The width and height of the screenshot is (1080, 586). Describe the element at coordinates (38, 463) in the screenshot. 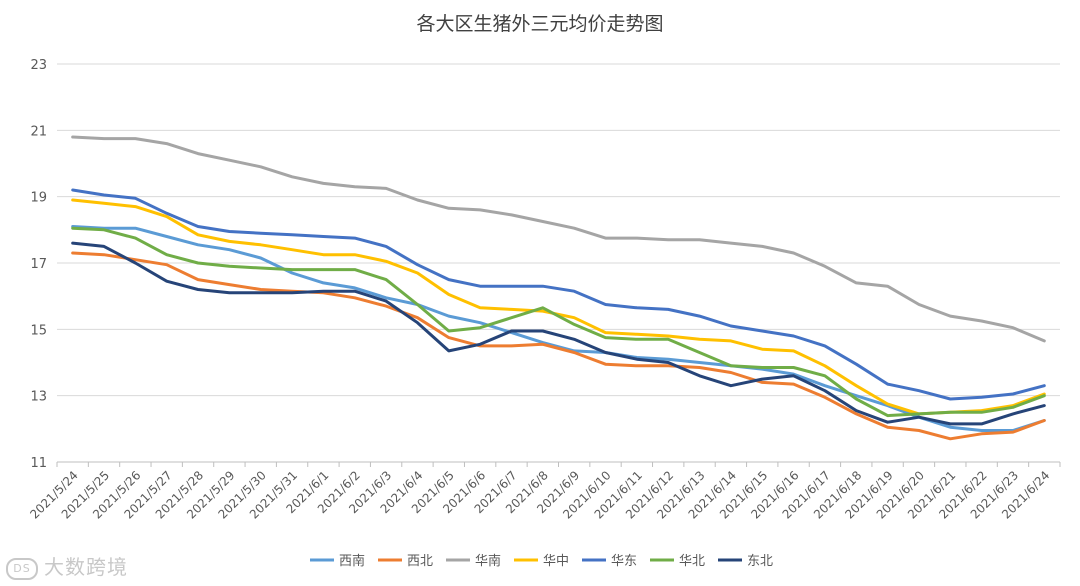

I see `y-tick-label: 11` at that location.